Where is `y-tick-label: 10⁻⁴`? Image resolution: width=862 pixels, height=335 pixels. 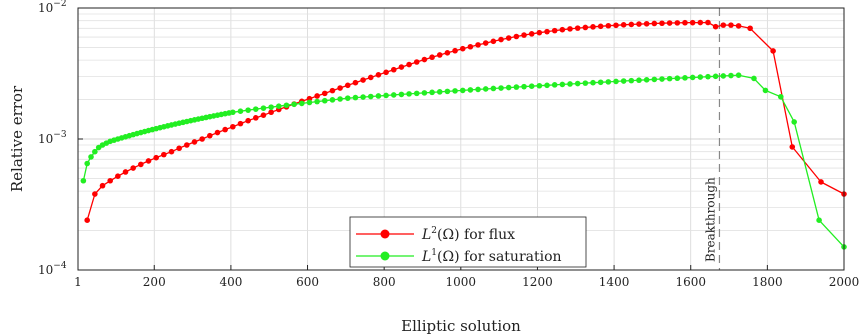
y-tick-label: 10⁻⁴ is located at coordinates (52, 269).